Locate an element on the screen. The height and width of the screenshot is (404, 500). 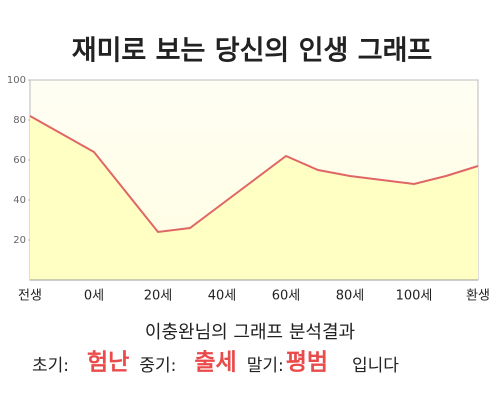
y-tick-label: 40 is located at coordinates (19, 200).